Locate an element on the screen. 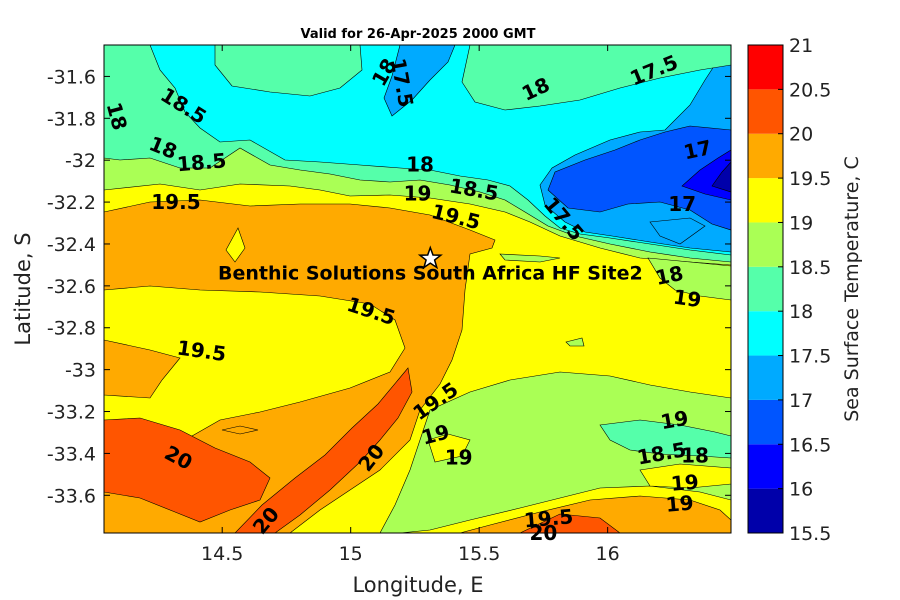 This screenshot has height=600, width=900. sst-region-20-se is located at coordinates (570, 523).